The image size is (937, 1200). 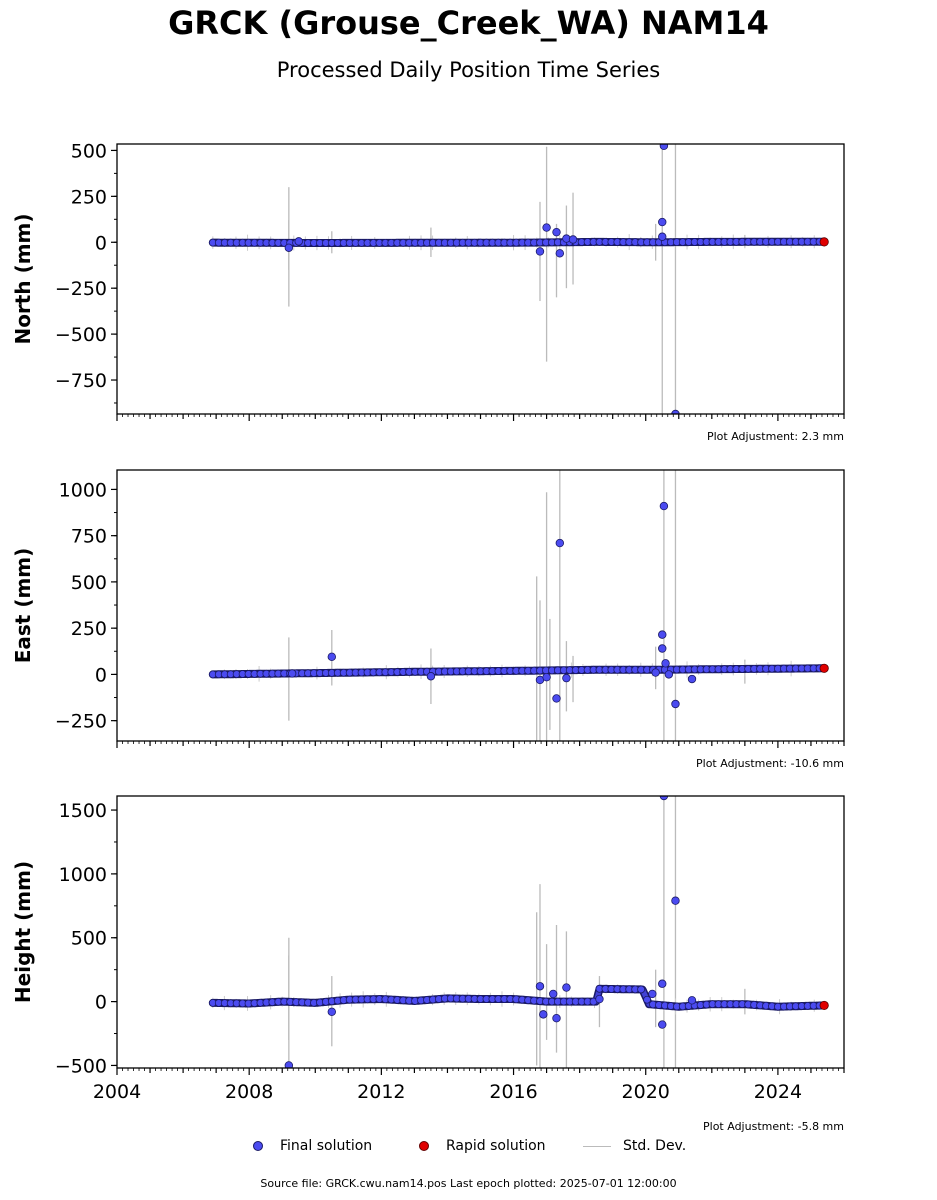 I want to click on chart-title: GRCK (Grouse_Creek_WA) NAM14, so click(x=468, y=23).